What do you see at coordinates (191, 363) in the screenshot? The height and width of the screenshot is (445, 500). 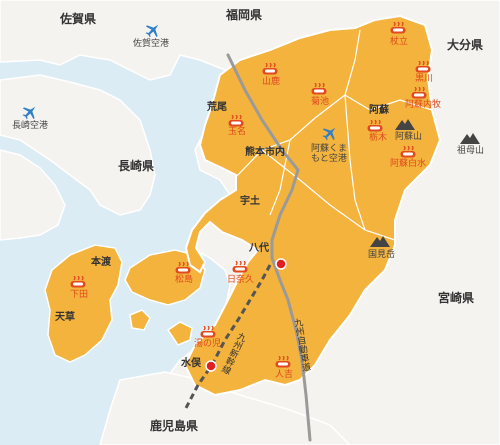 I see `region-minamata: 水俣` at bounding box center [191, 363].